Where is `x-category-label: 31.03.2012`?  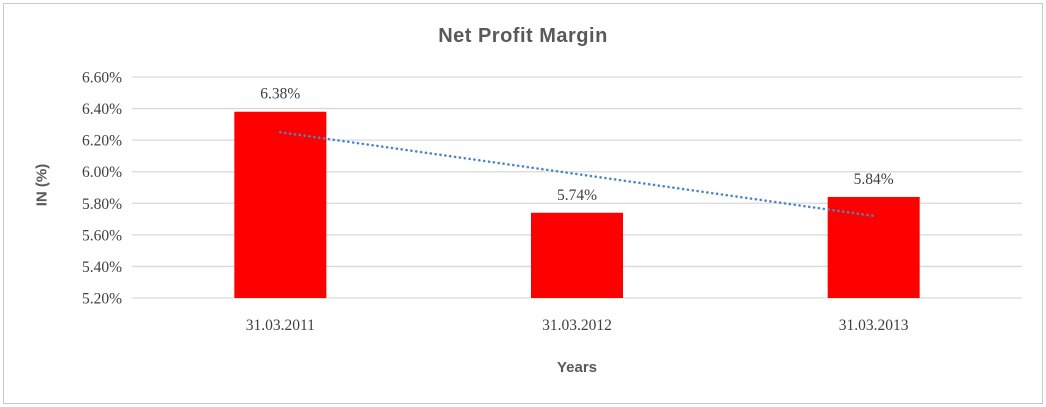
x-category-label: 31.03.2012 is located at coordinates (577, 325).